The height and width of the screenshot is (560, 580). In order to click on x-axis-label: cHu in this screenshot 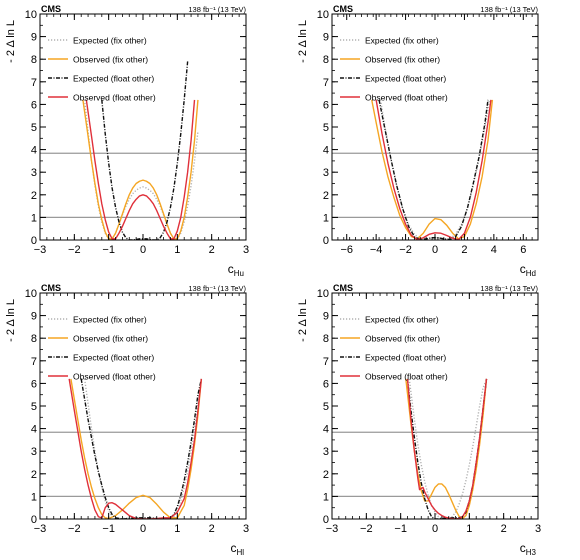, I will do `click(236, 270)`.